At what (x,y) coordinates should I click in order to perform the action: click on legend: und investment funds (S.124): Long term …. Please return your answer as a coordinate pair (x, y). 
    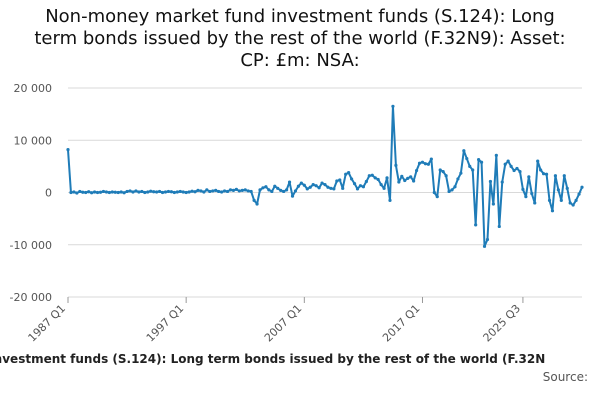
    Looking at the image, I should click on (300, 361).